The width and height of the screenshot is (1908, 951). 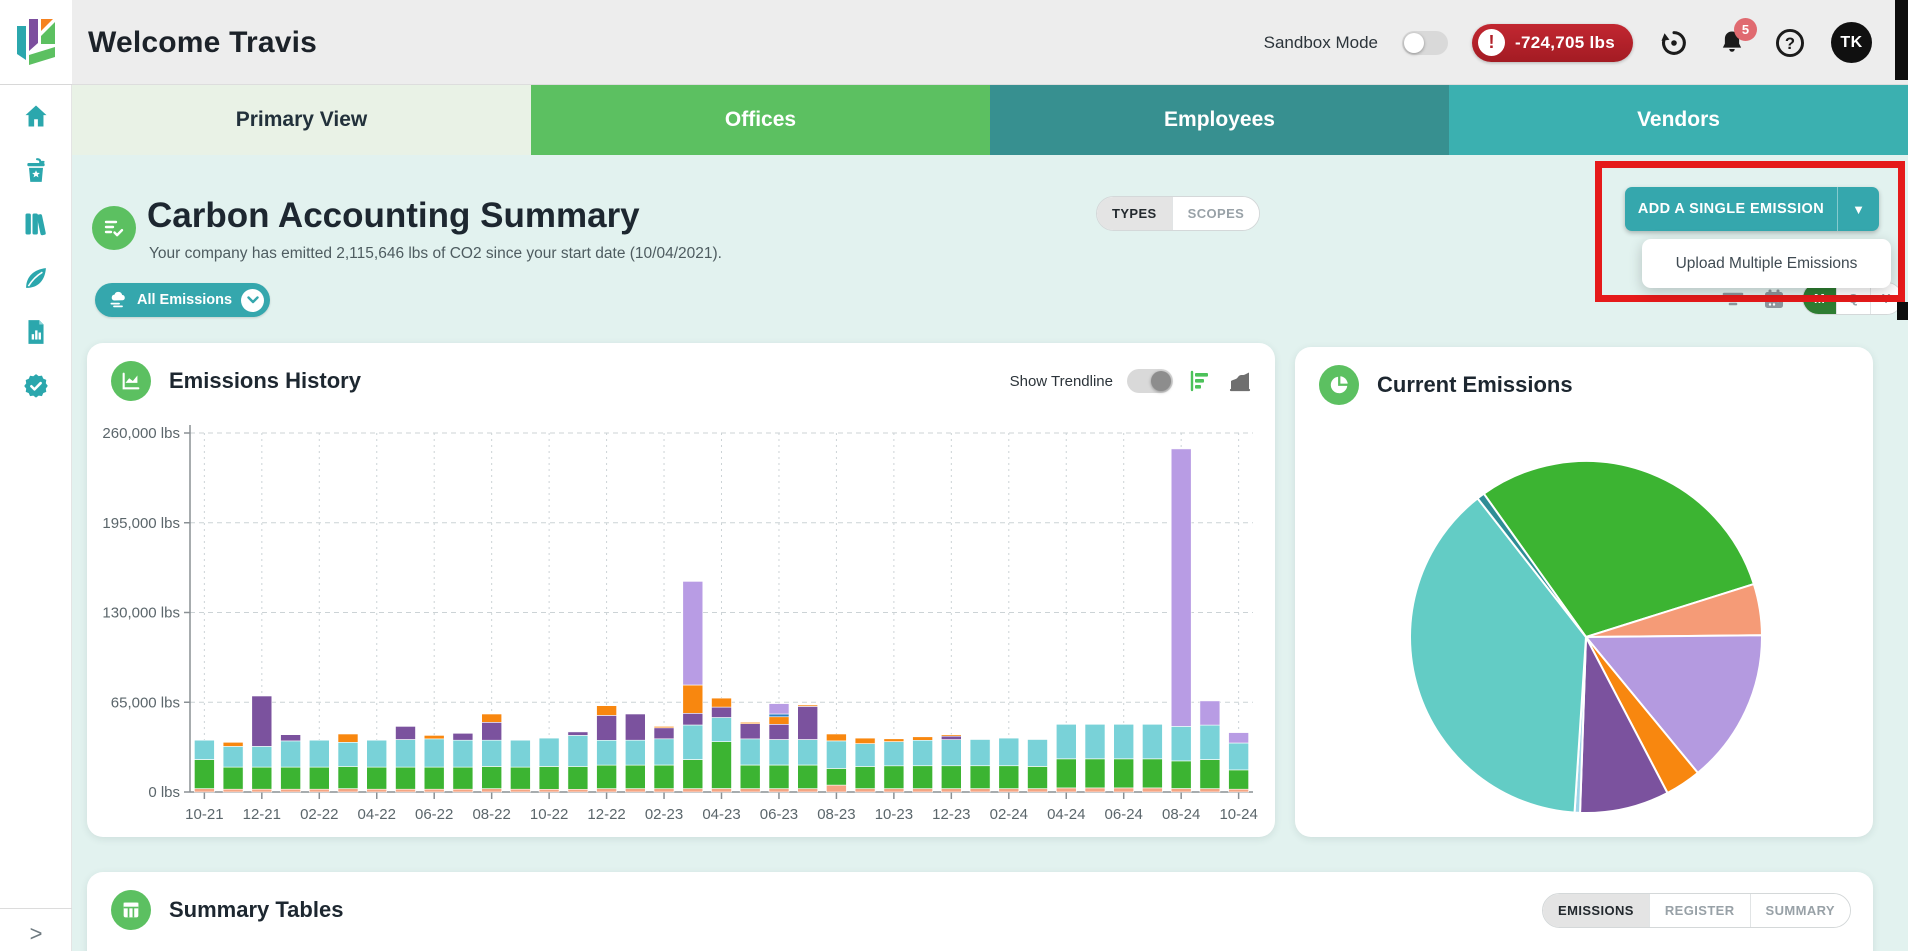 I want to click on area-chart-type-icon, so click(x=1240, y=381).